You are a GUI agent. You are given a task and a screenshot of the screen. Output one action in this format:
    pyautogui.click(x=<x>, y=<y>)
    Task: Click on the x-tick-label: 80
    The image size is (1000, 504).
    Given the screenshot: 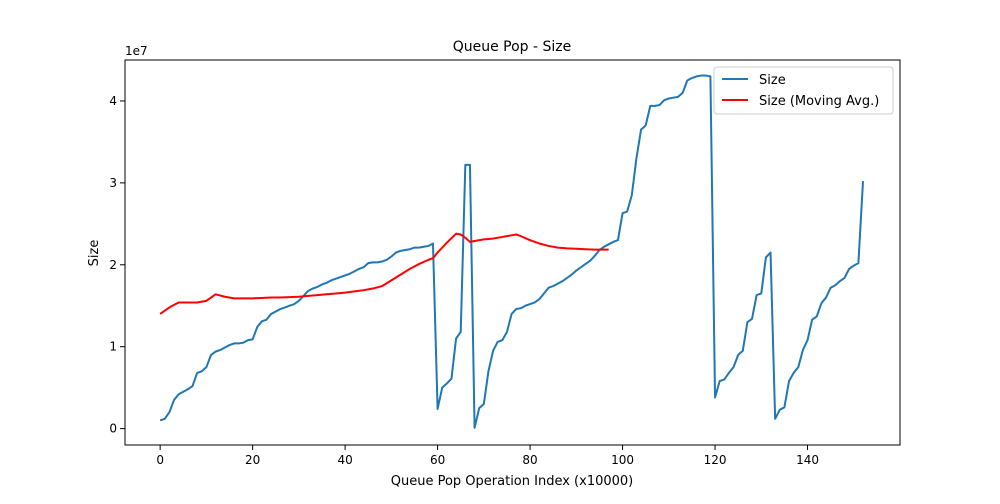 What is the action you would take?
    pyautogui.click(x=529, y=460)
    